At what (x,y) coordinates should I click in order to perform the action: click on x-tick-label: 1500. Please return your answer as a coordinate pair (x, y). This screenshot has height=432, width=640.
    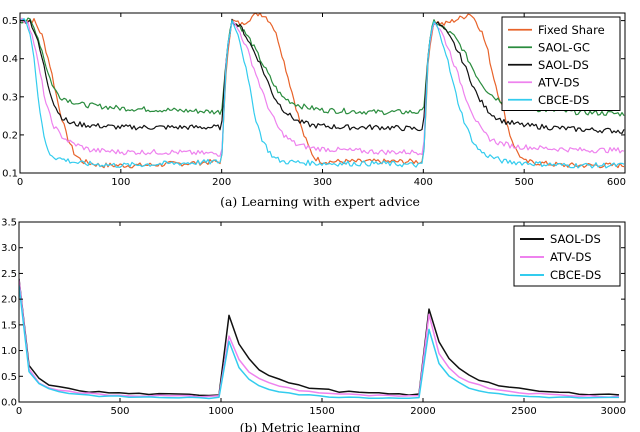
    Looking at the image, I should click on (321, 411).